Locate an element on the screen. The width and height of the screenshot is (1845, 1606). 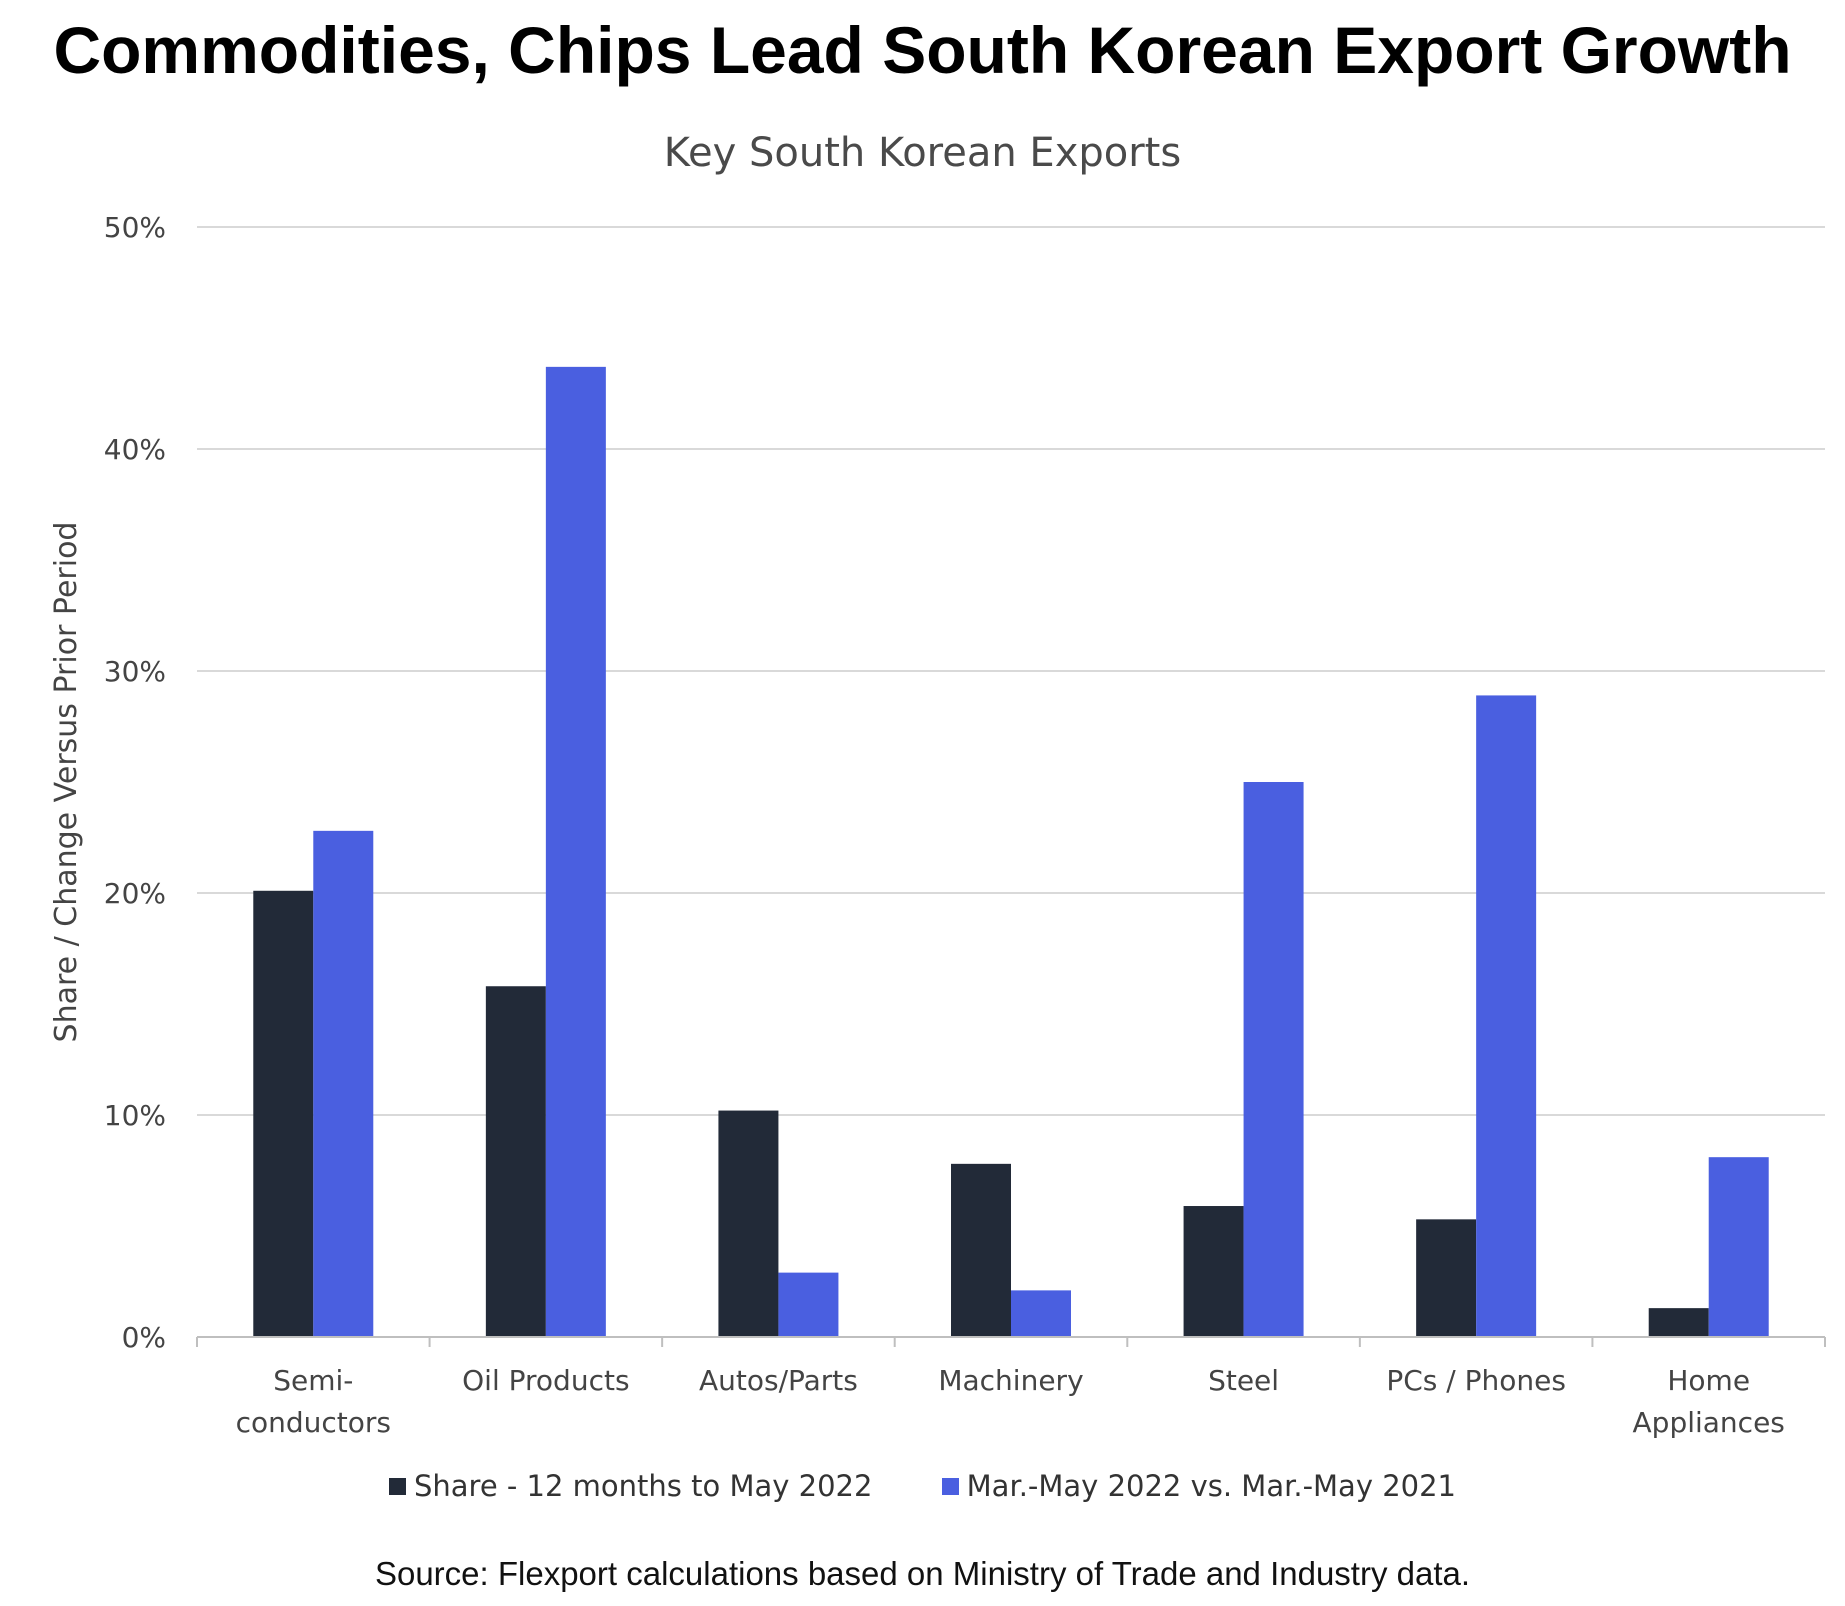
legend-label-series-2: Mar.-May 2022 vs. Mar.-May 2021 is located at coordinates (1211, 1486).